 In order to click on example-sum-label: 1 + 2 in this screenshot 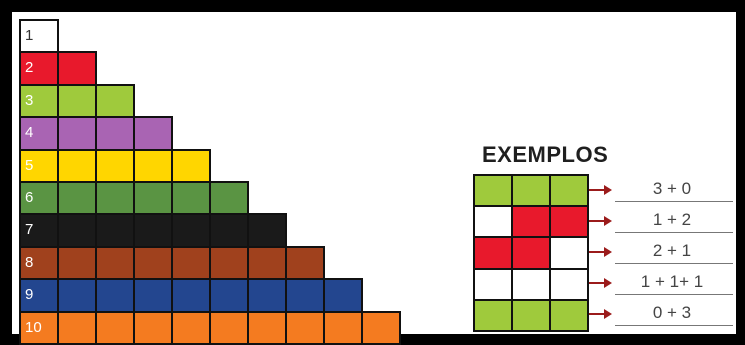, I will do `click(672, 219)`.